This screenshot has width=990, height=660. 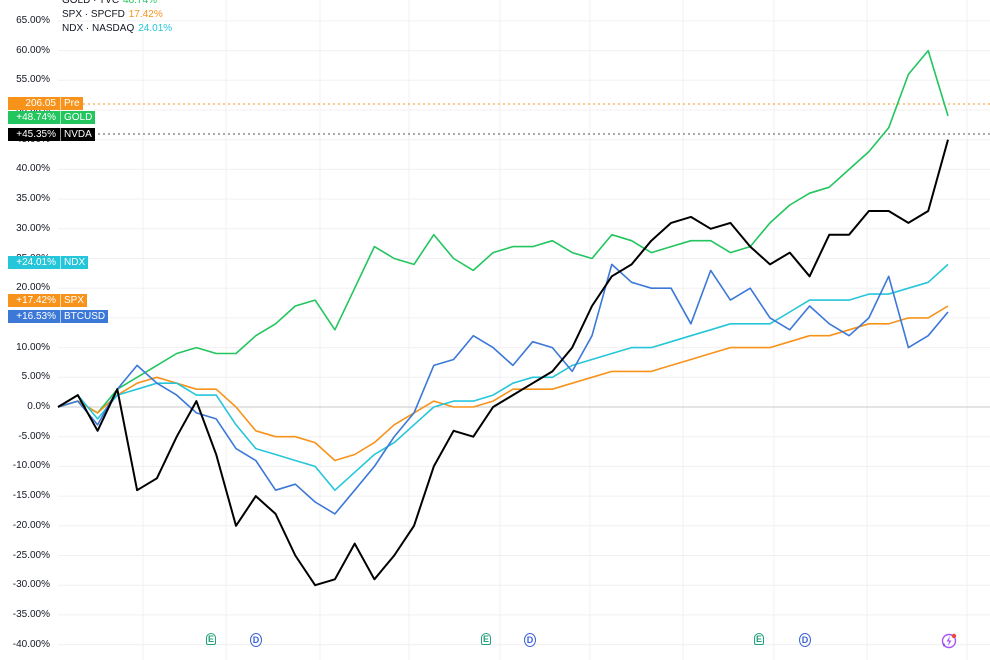 What do you see at coordinates (33, 347) in the screenshot?
I see `y-tick-label: 10.00%` at bounding box center [33, 347].